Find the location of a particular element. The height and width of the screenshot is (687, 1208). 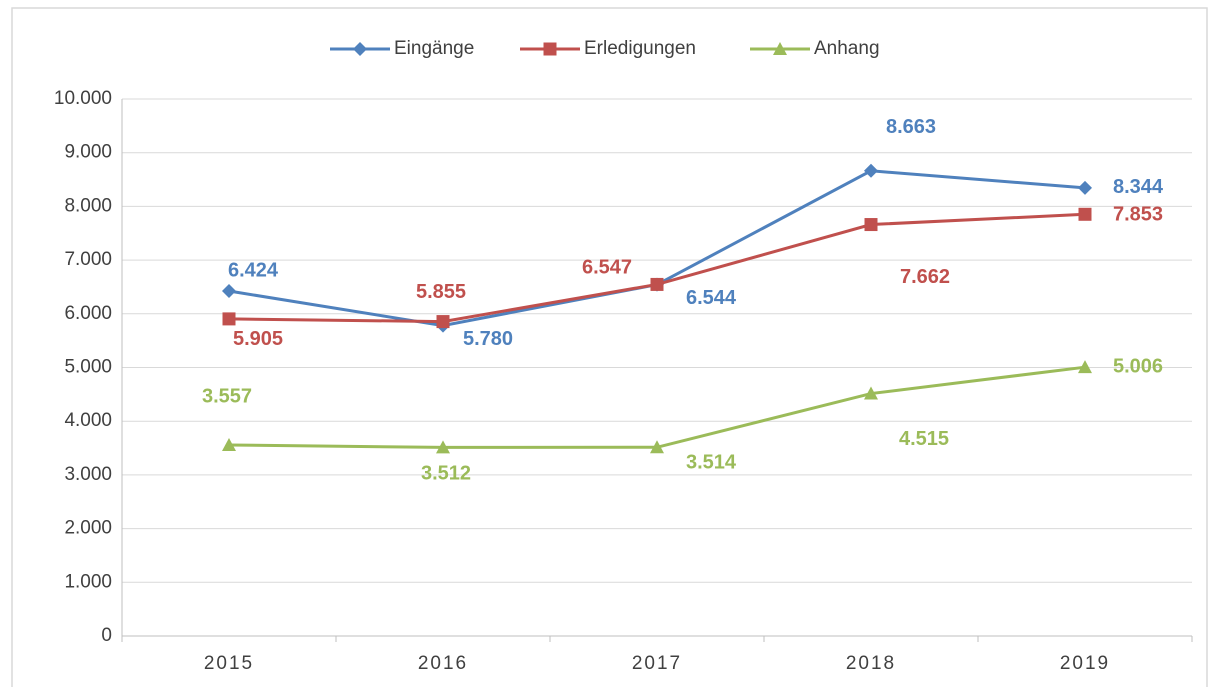

y-tick-label: 9.000 is located at coordinates (88, 152).